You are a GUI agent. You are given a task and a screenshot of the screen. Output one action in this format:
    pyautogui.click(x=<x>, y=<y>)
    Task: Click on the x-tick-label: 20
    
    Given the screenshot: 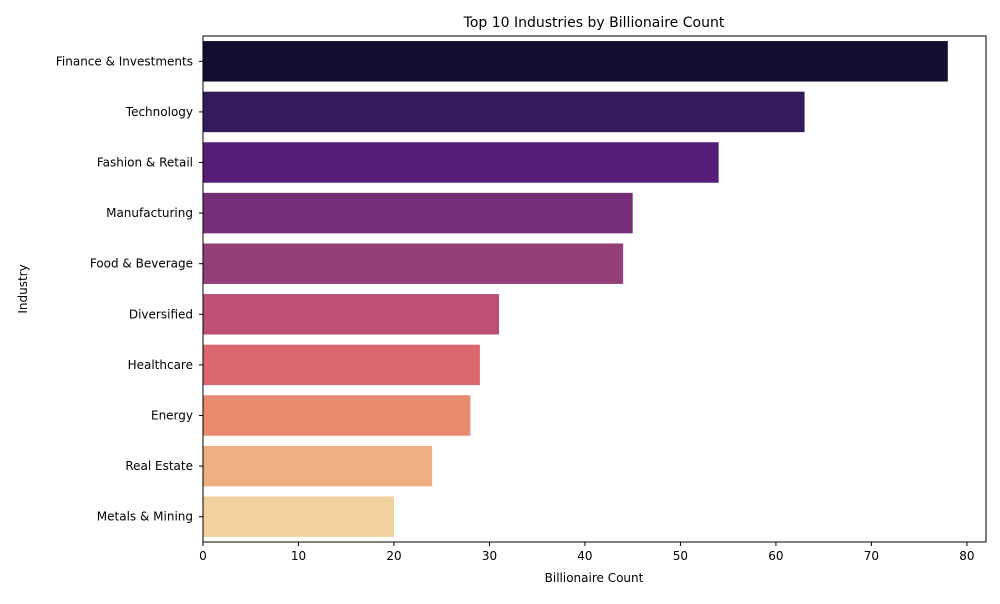 What is the action you would take?
    pyautogui.click(x=393, y=556)
    